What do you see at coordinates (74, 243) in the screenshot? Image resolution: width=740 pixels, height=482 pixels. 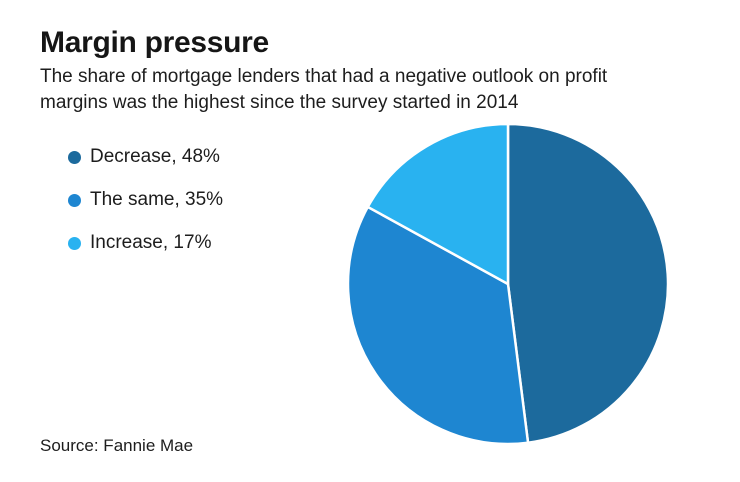 I see `legend-dot-increase-icon` at bounding box center [74, 243].